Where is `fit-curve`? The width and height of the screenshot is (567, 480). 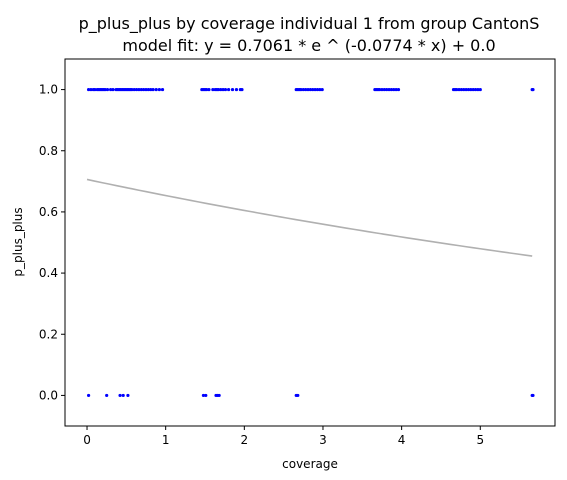 fit-curve is located at coordinates (309, 217).